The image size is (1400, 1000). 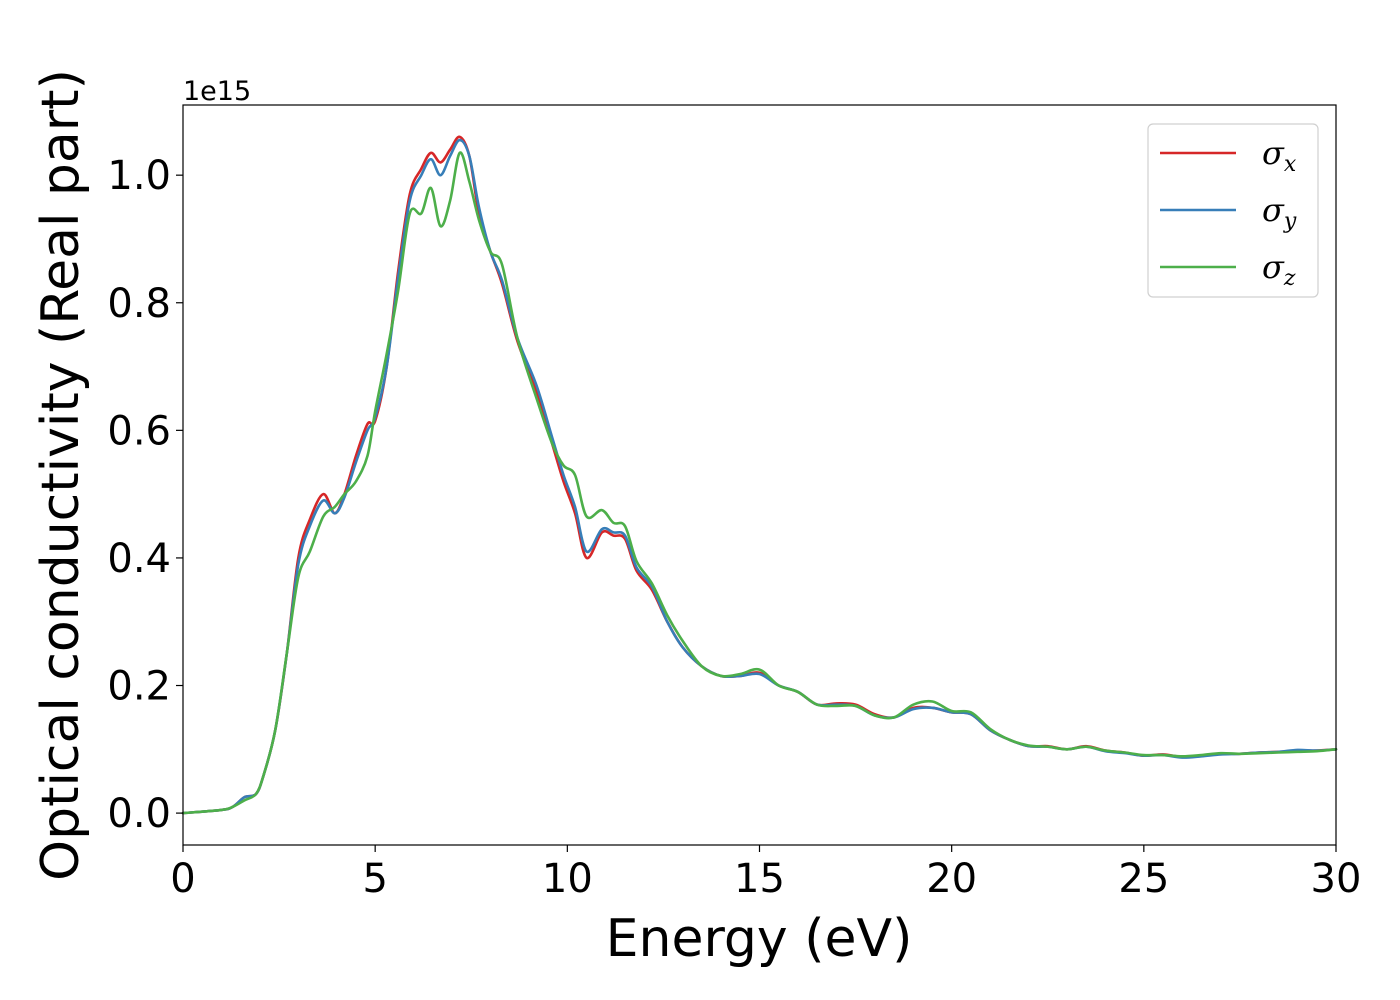 What do you see at coordinates (139, 687) in the screenshot?
I see `y-tick-label: 0.2` at bounding box center [139, 687].